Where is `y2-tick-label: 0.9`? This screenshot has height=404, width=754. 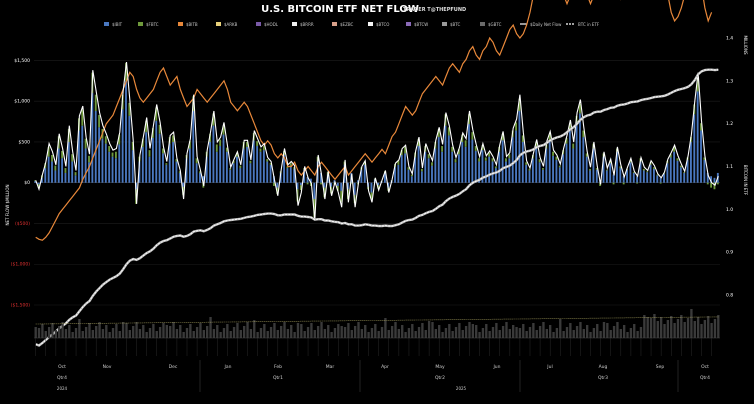 y2-tick-label: 0.9 is located at coordinates (729, 253).